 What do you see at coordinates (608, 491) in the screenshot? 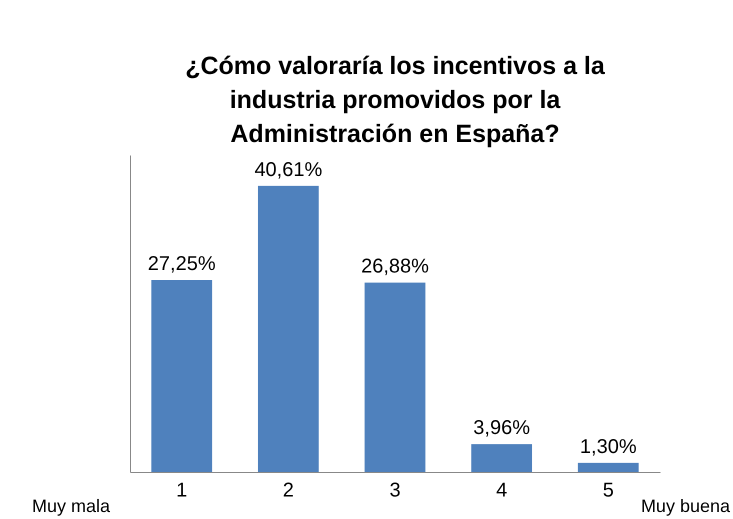
I see `x-tick-label: 5` at bounding box center [608, 491].